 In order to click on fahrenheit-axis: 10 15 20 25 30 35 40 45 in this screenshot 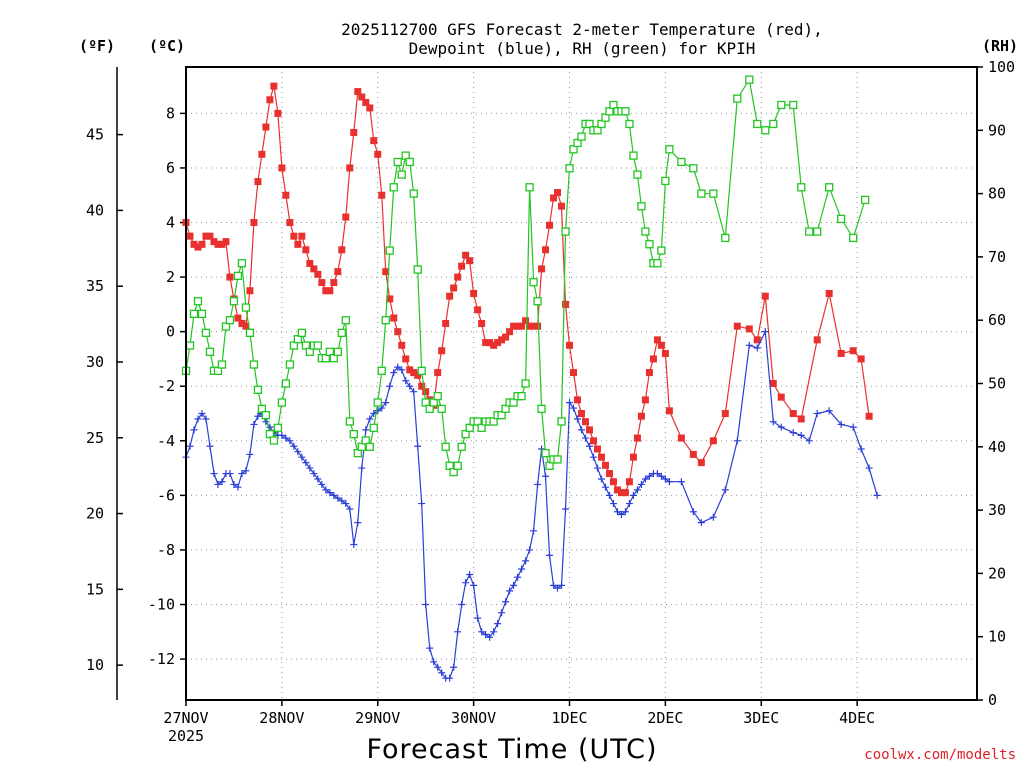, I will do `click(104, 383)`.